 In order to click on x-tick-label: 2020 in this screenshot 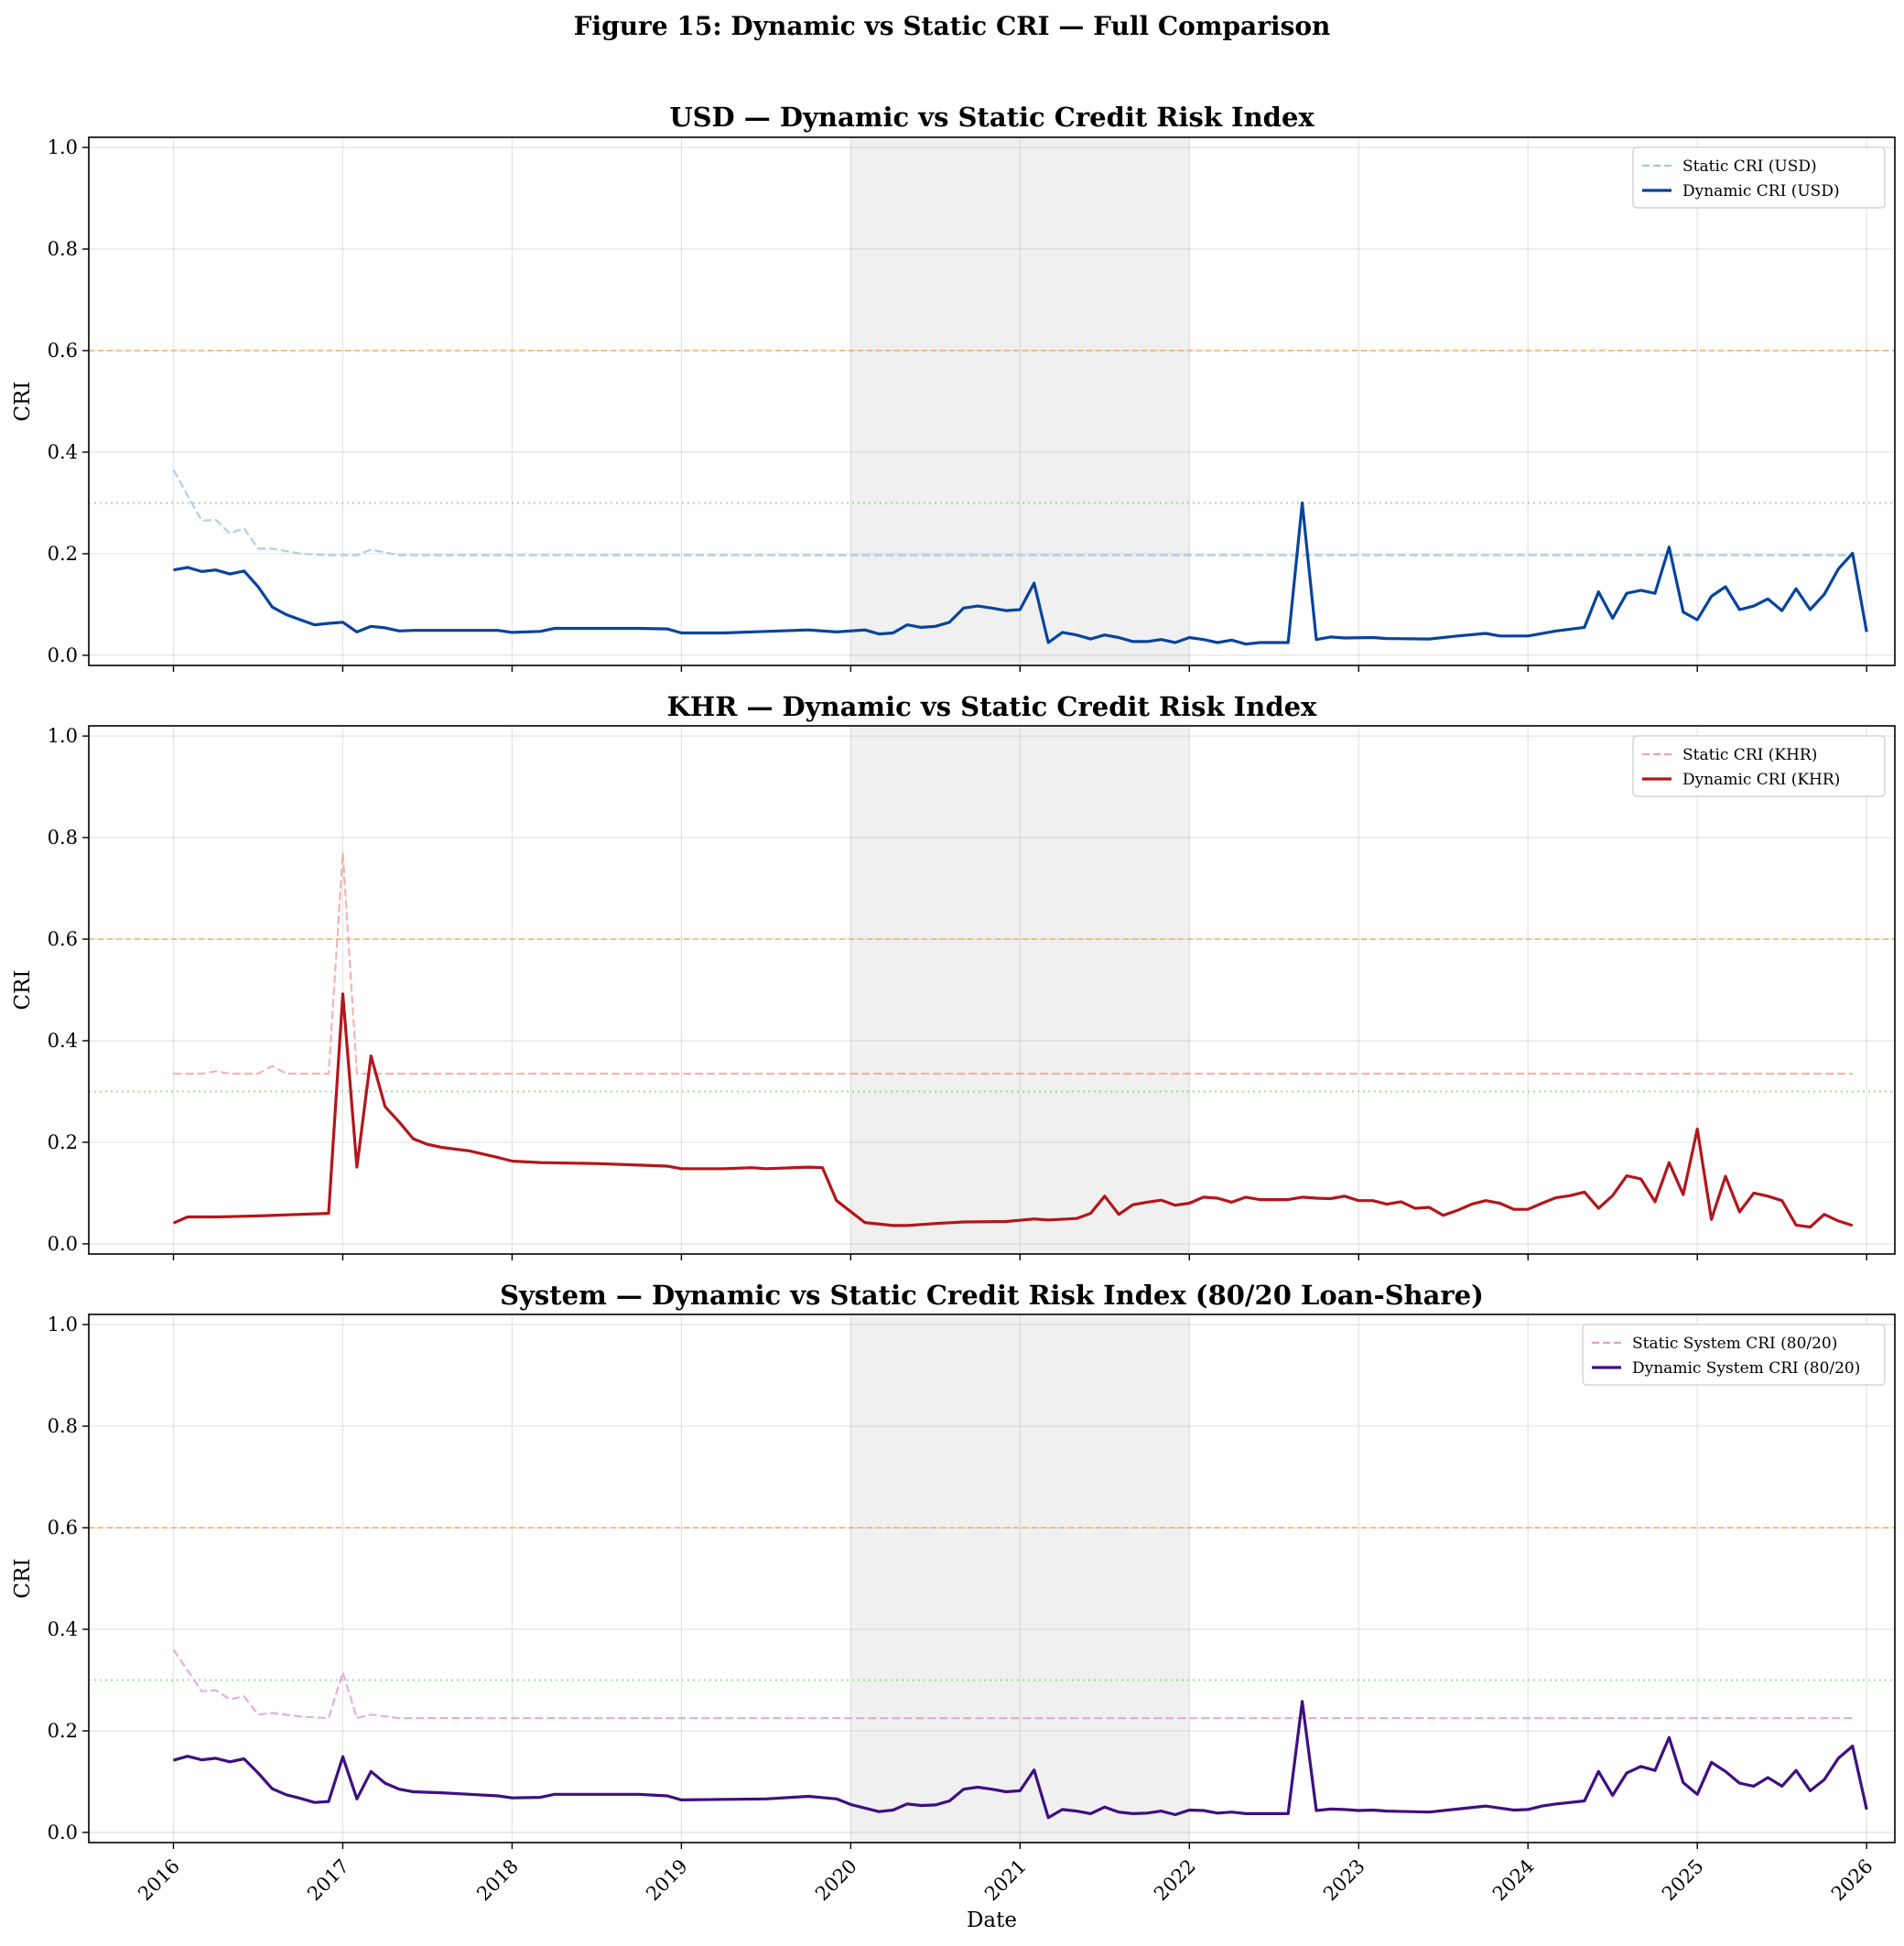, I will do `click(836, 1880)`.